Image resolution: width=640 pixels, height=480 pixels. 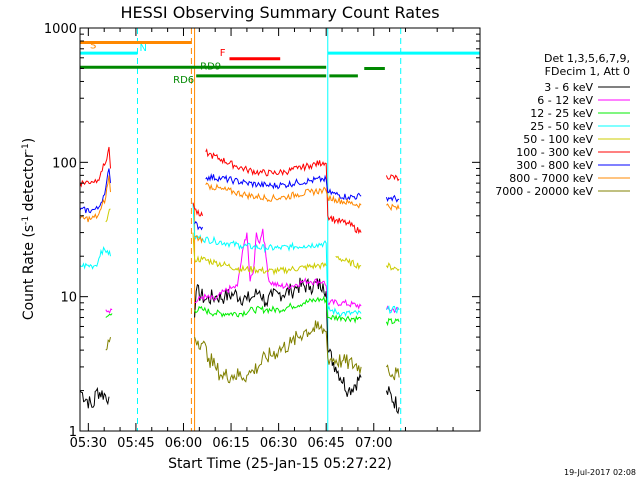 What do you see at coordinates (587, 58) in the screenshot?
I see `legend-header-0: Det 1,3,5,6,7,9,` at bounding box center [587, 58].